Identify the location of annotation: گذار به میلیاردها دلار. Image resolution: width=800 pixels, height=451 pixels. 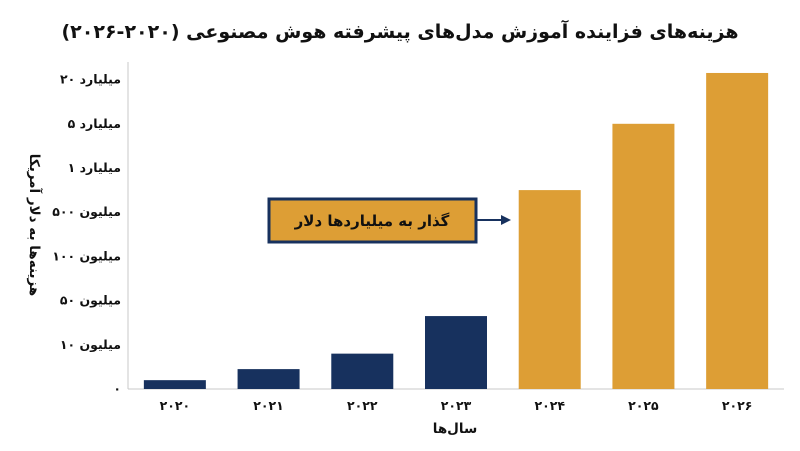
(389, 220).